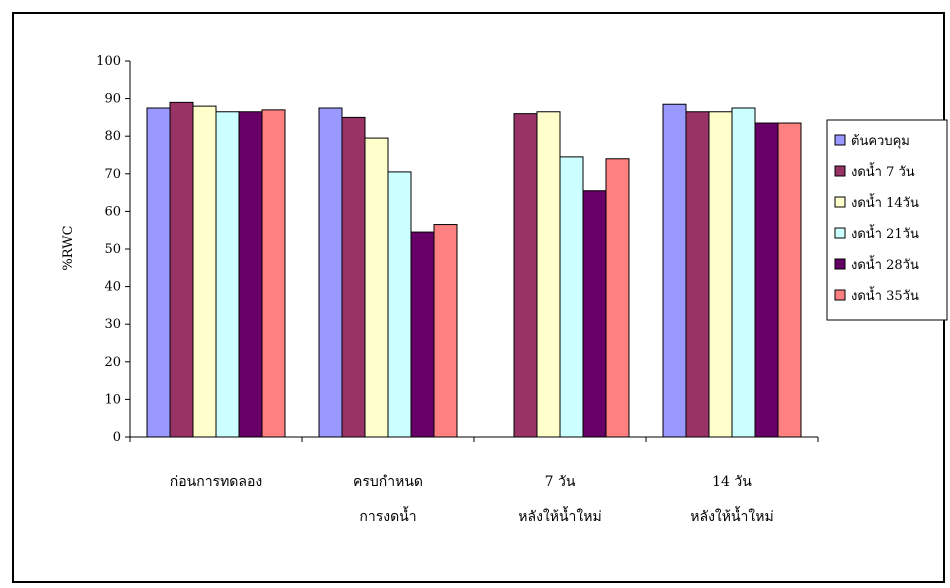  What do you see at coordinates (112, 249) in the screenshot?
I see `y-tick-label: 50` at bounding box center [112, 249].